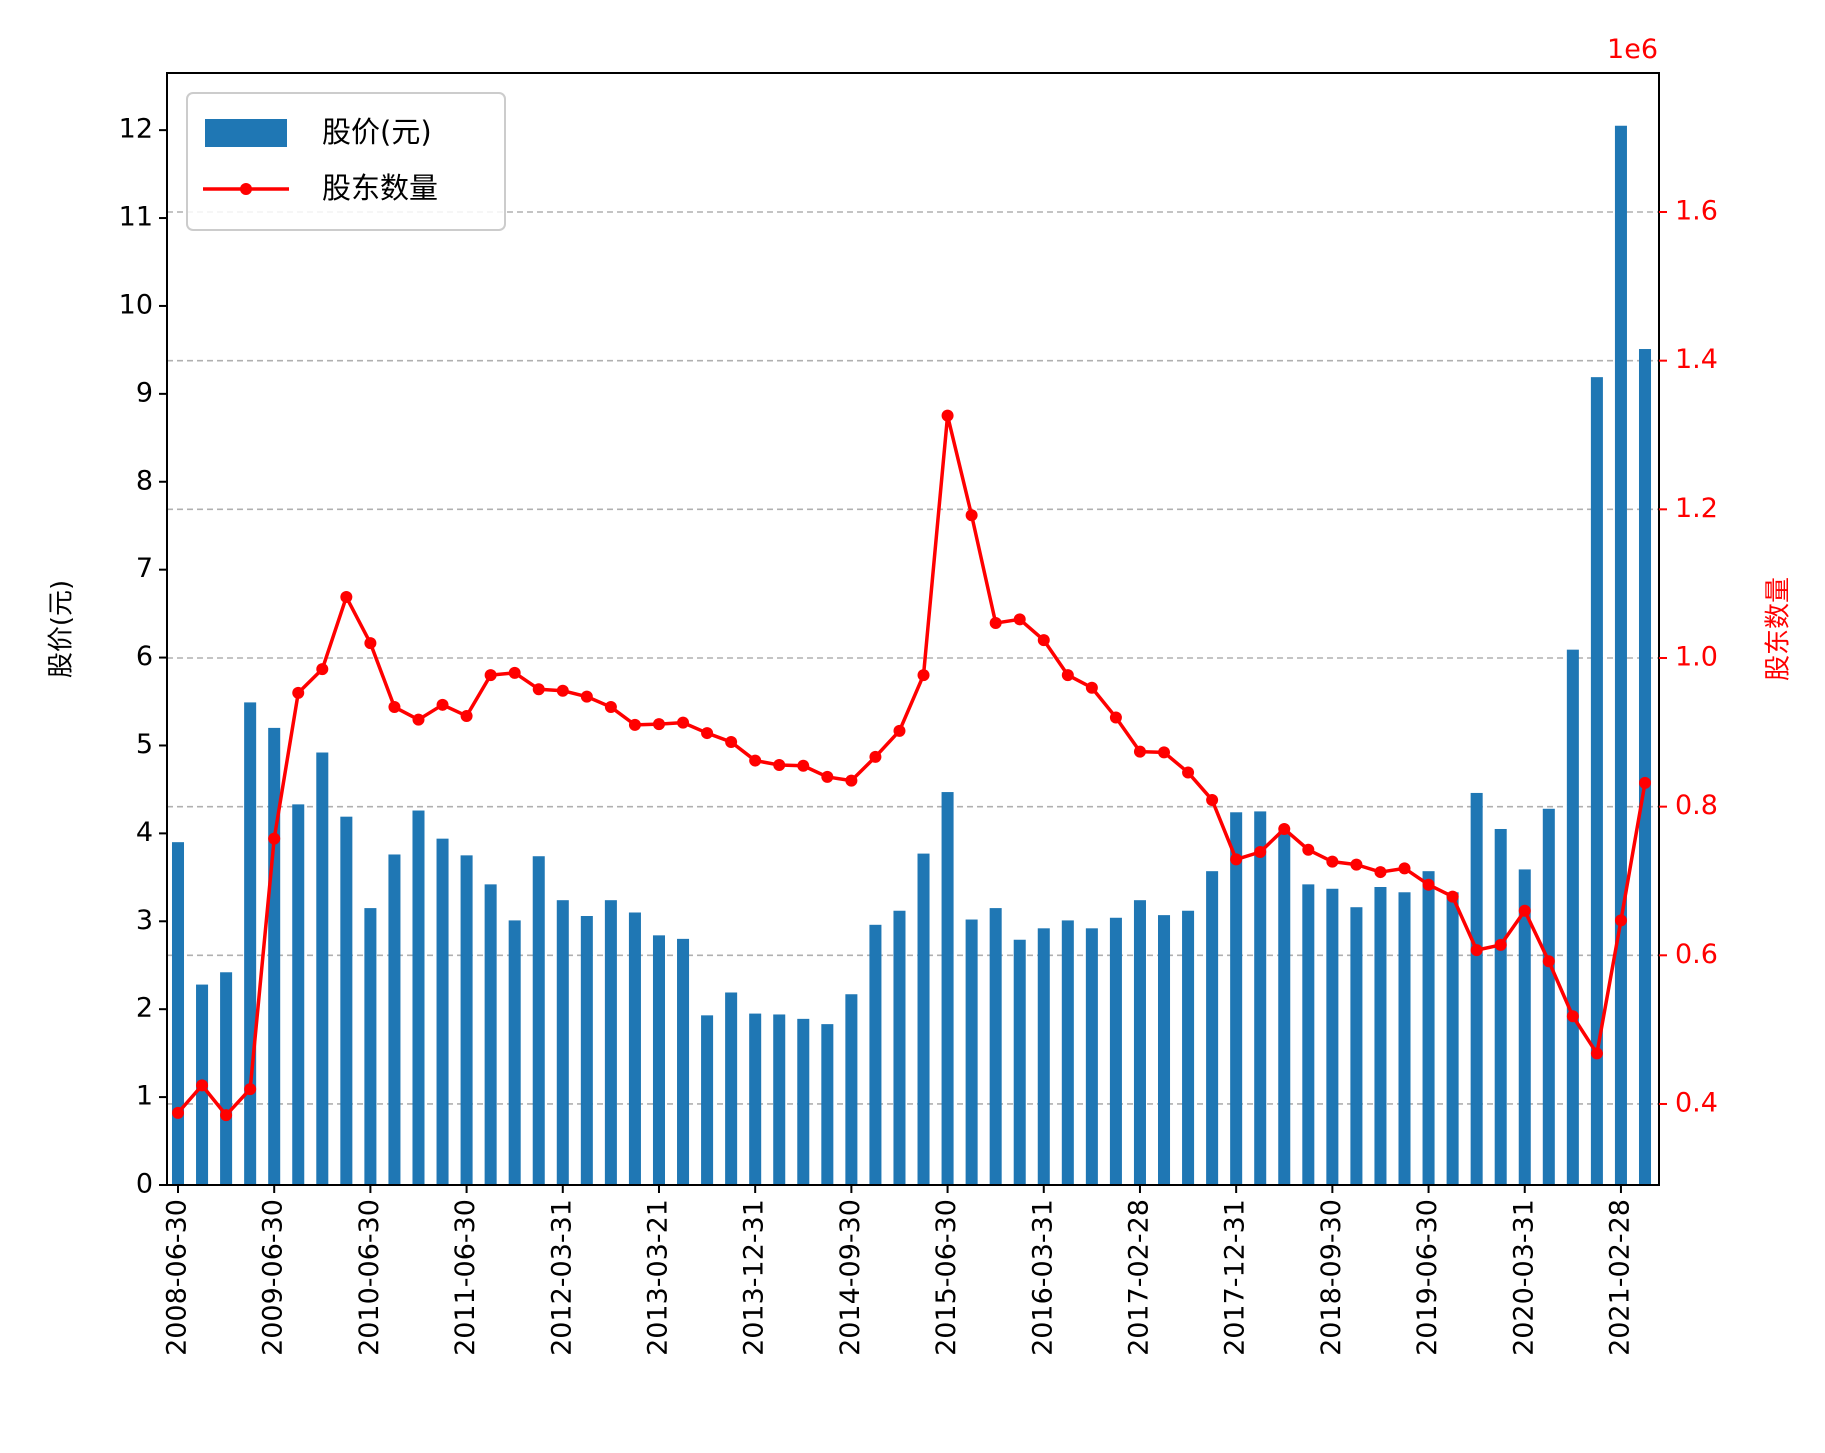 This screenshot has height=1453, width=1825. I want to click on x-tick-label: 2011-06-30, so click(465, 1277).